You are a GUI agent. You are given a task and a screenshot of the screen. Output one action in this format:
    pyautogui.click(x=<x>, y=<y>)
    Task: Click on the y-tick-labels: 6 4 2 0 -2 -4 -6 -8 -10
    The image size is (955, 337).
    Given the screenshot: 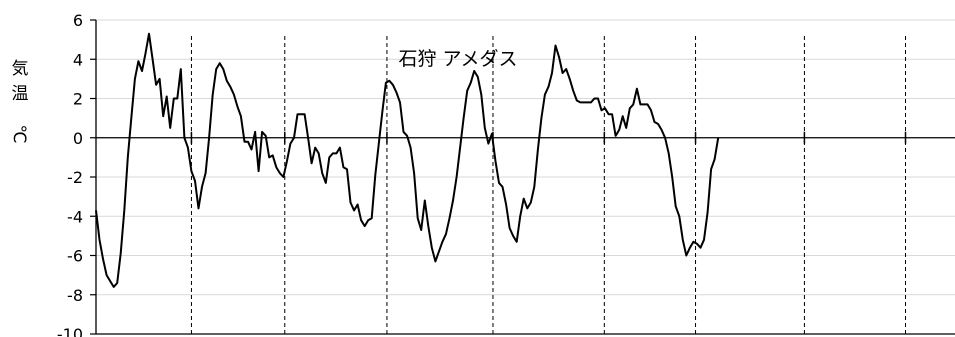 What is the action you would take?
    pyautogui.click(x=70, y=174)
    